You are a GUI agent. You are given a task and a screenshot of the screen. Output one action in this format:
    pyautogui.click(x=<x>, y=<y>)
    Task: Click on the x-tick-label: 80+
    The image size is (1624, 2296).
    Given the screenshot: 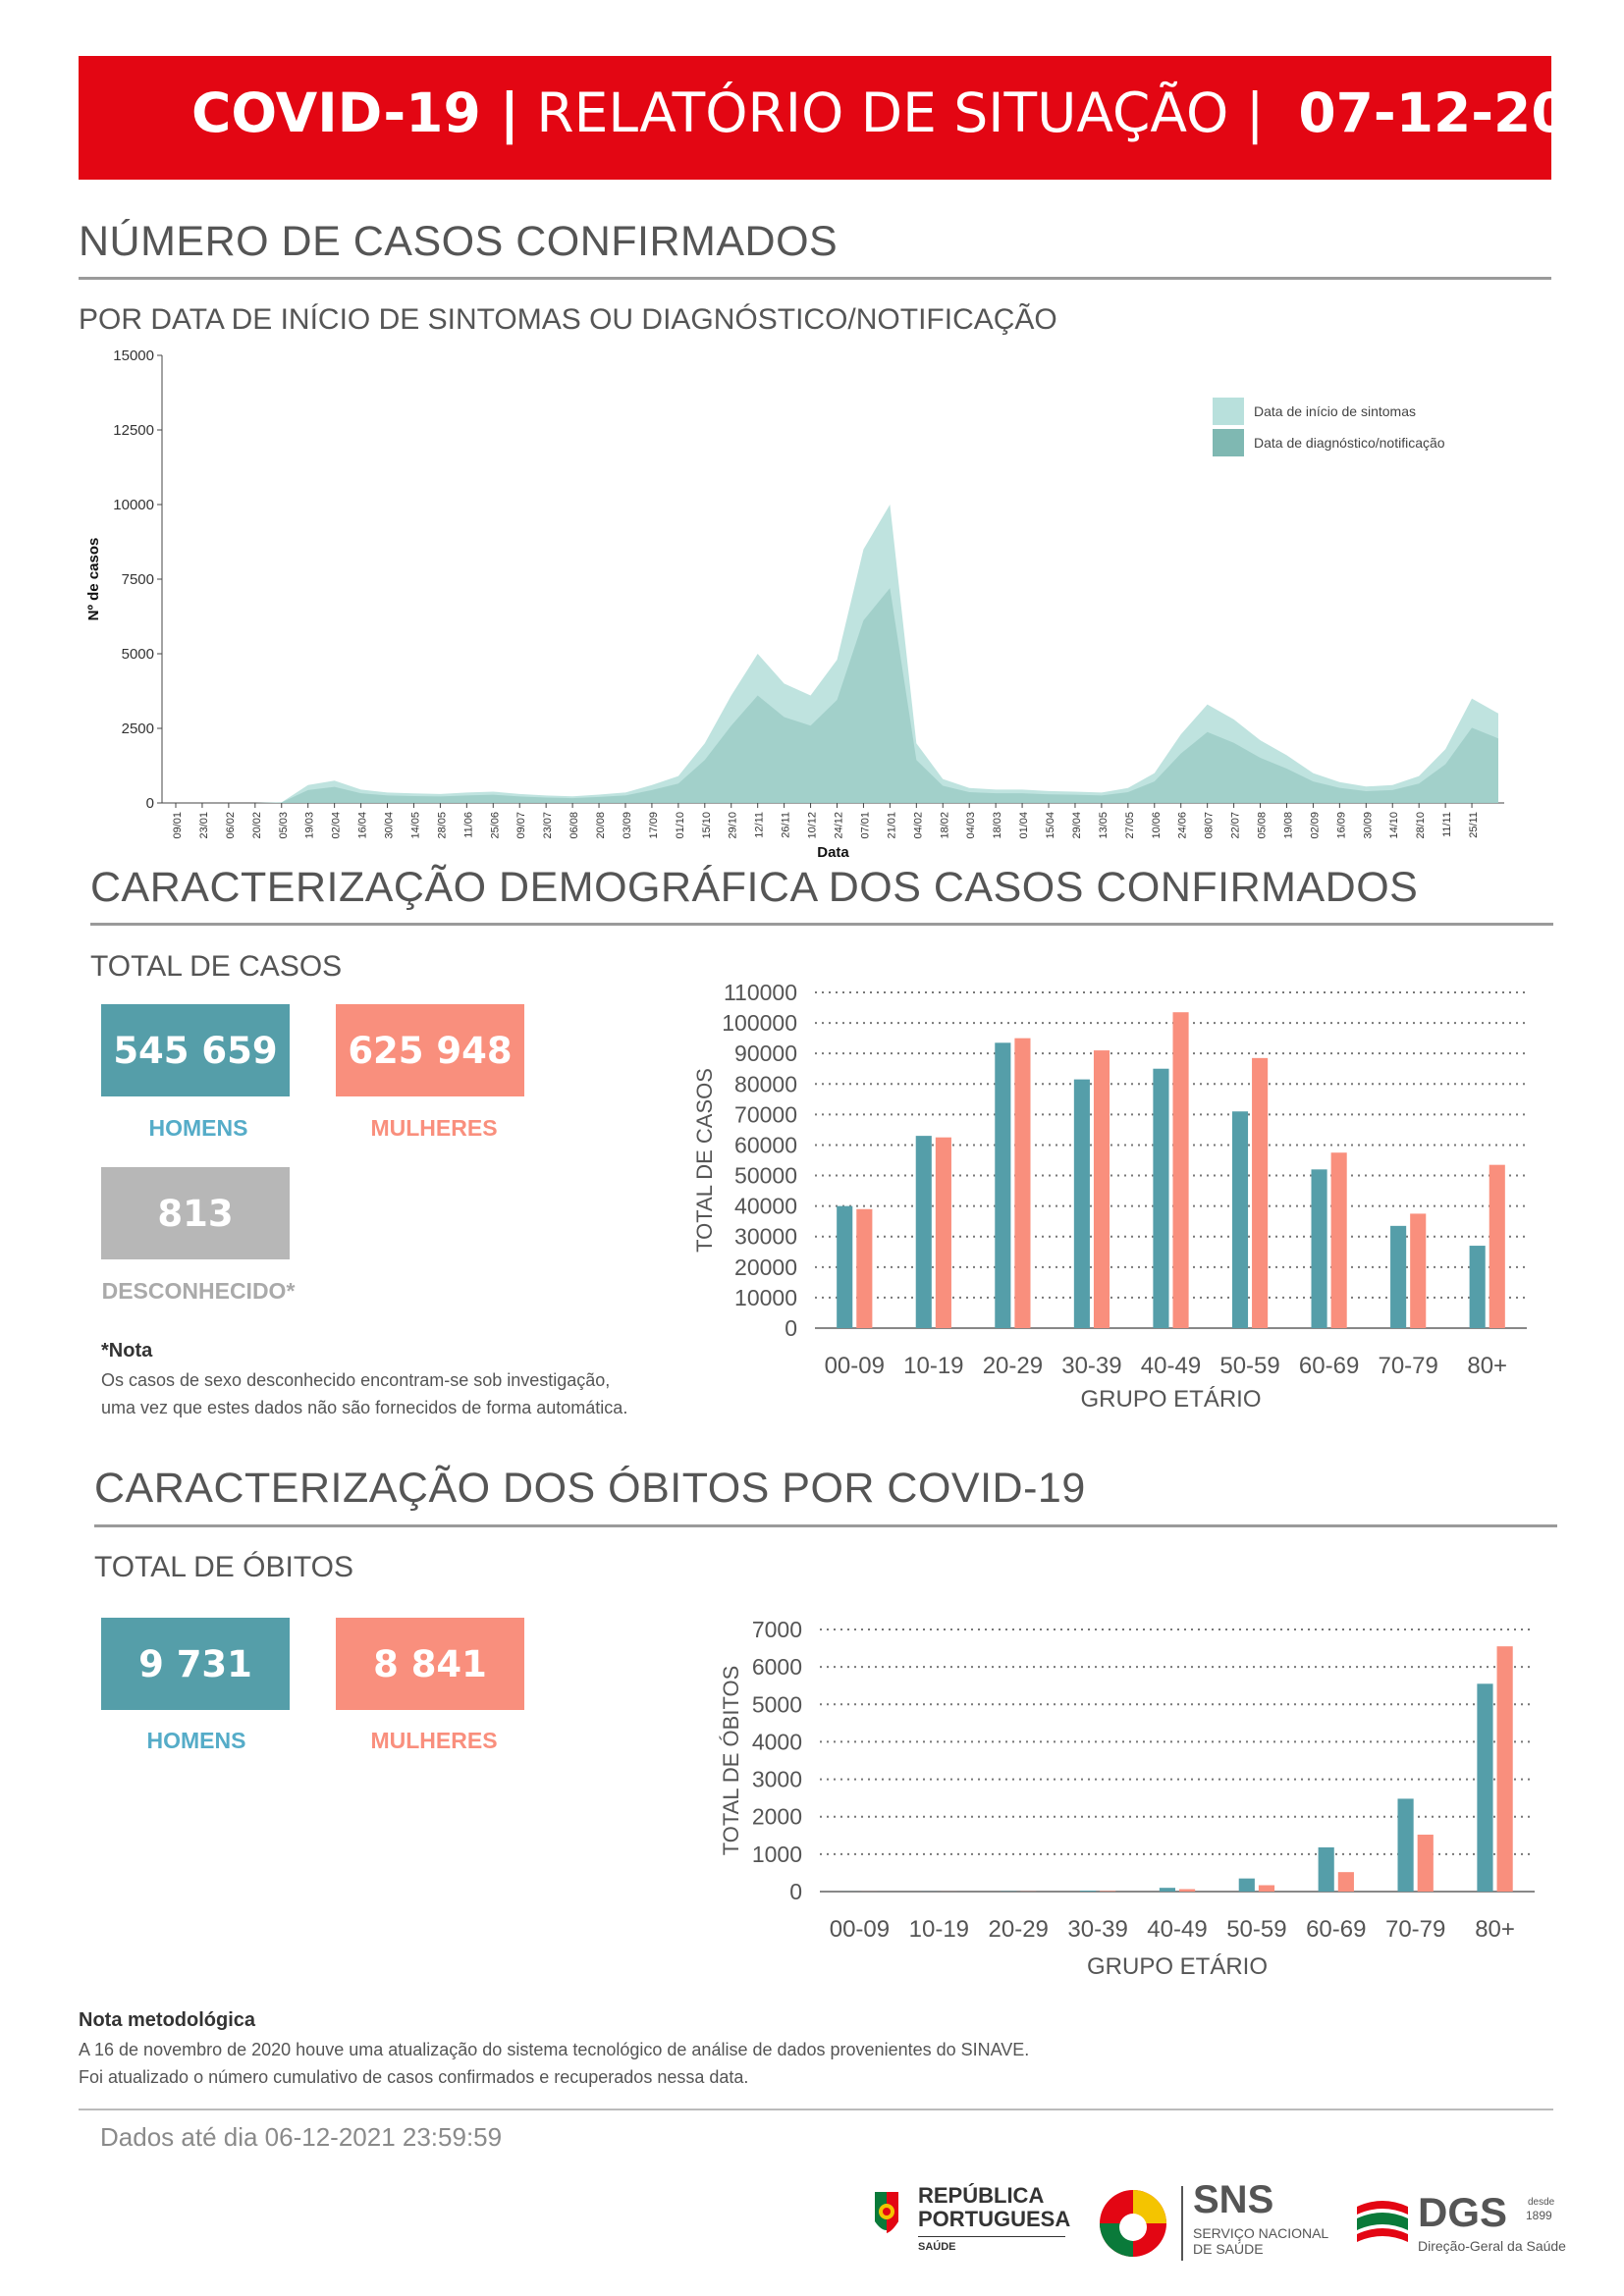 What is the action you would take?
    pyautogui.click(x=1487, y=1366)
    